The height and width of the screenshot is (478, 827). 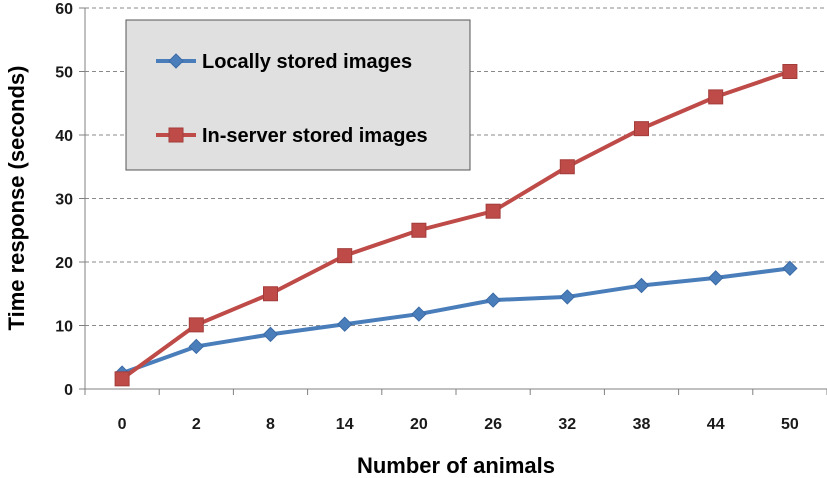 I want to click on x-tick-label: 38, so click(x=642, y=424).